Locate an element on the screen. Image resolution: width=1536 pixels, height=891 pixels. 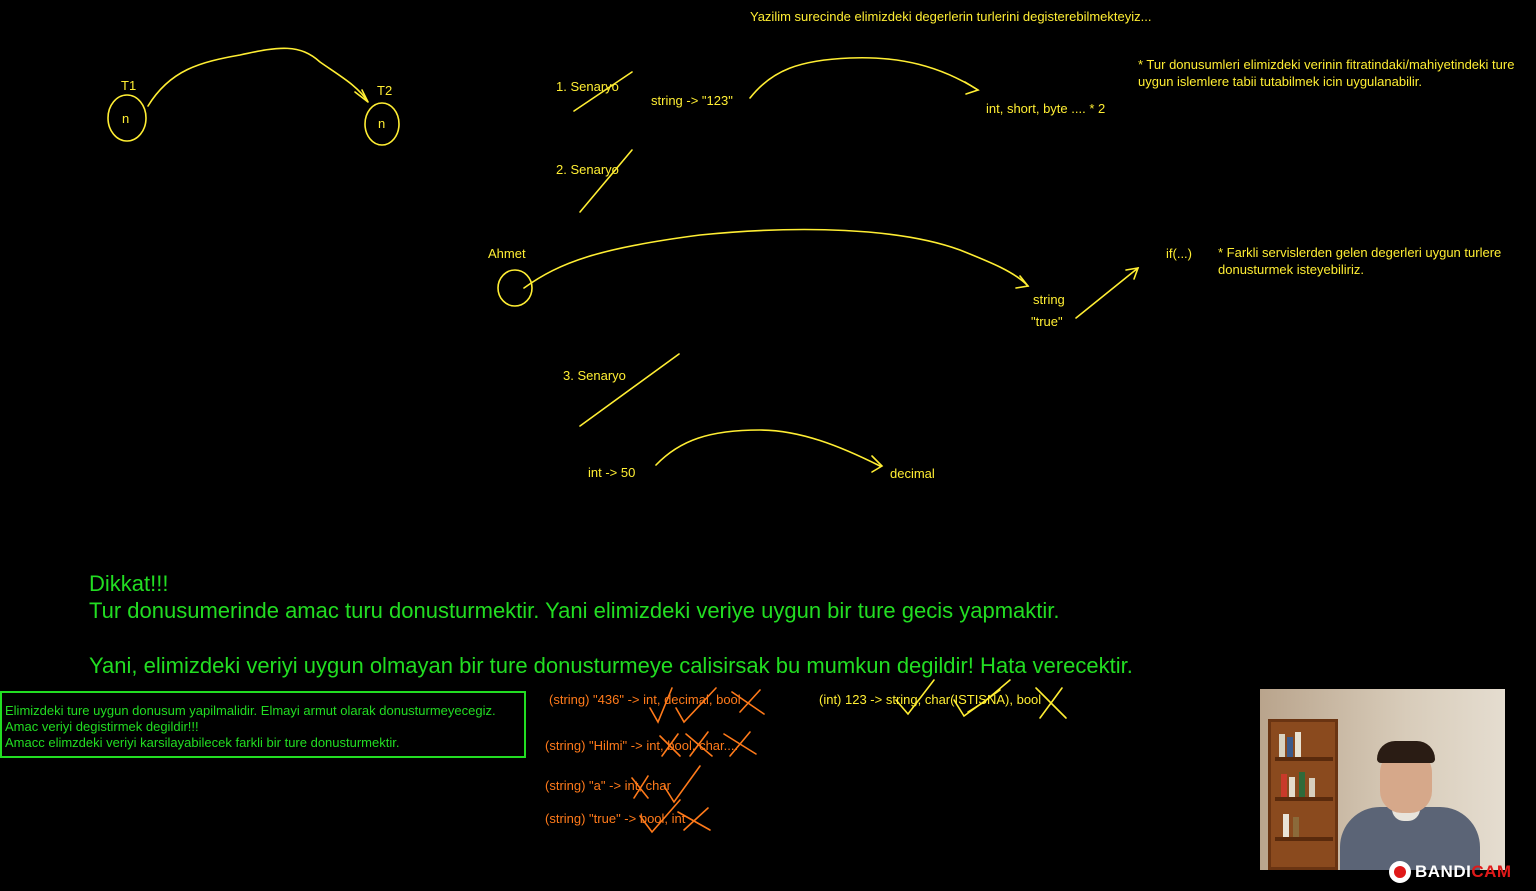
warning-title: Dikkat!!! is located at coordinates (129, 583).